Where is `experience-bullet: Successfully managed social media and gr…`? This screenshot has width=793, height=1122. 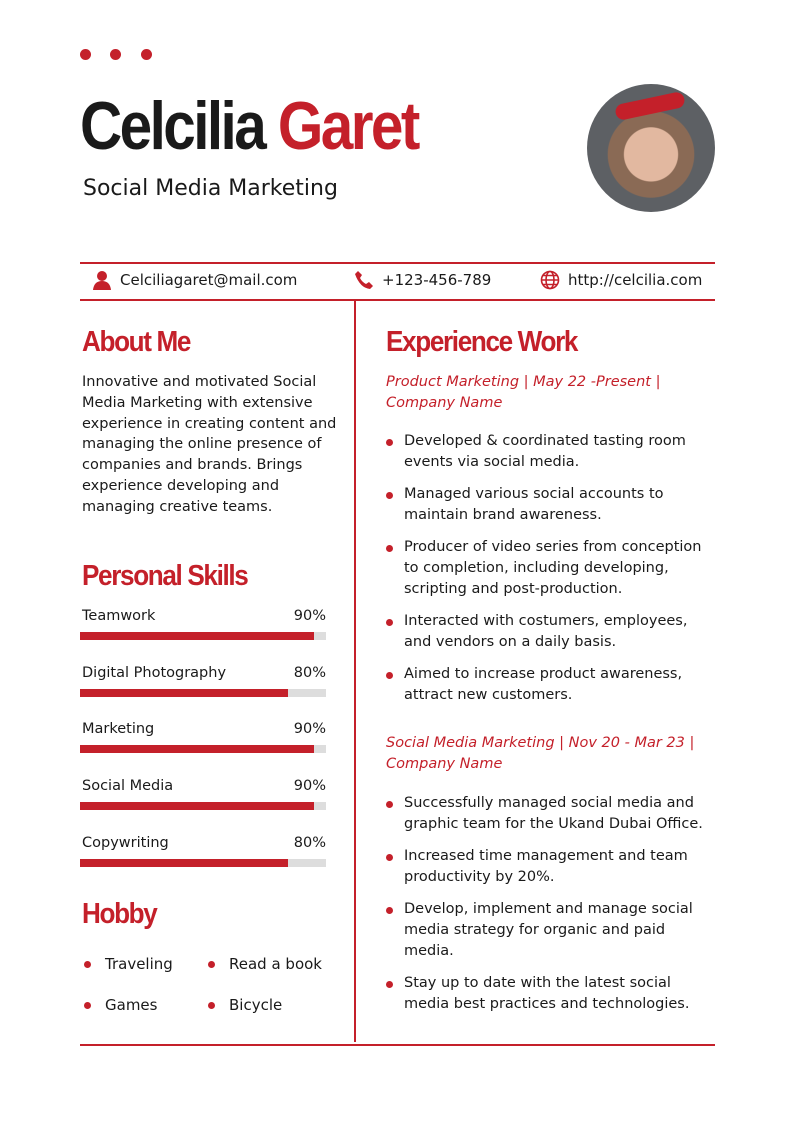 experience-bullet: Successfully managed social media and gr… is located at coordinates (551, 814).